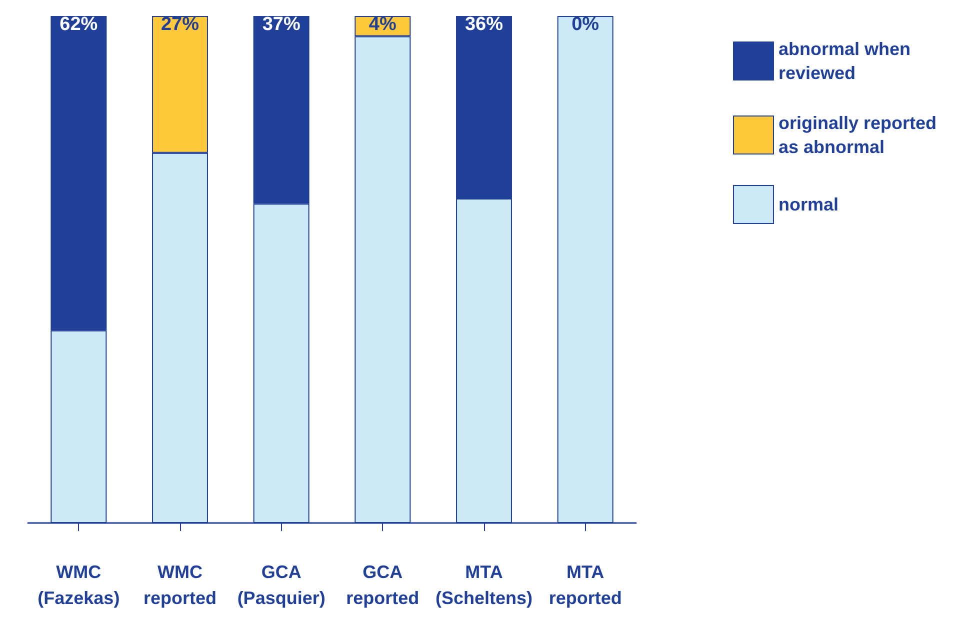 The width and height of the screenshot is (964, 625). What do you see at coordinates (383, 585) in the screenshot?
I see `x-tick-label: GCA reported` at bounding box center [383, 585].